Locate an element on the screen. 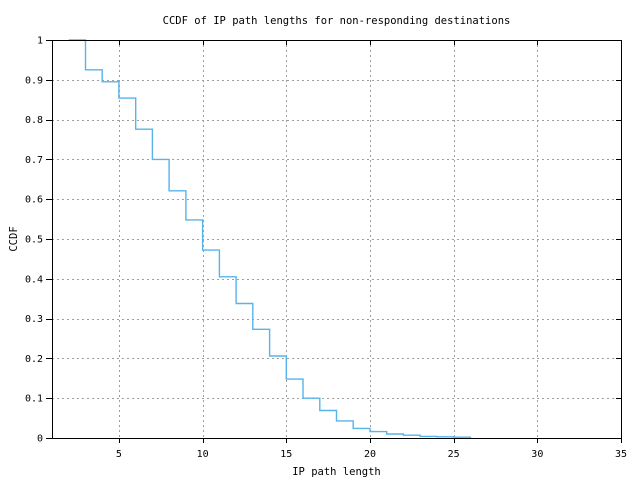 The height and width of the screenshot is (480, 640). y-tick-label: 0.3 is located at coordinates (34, 319).